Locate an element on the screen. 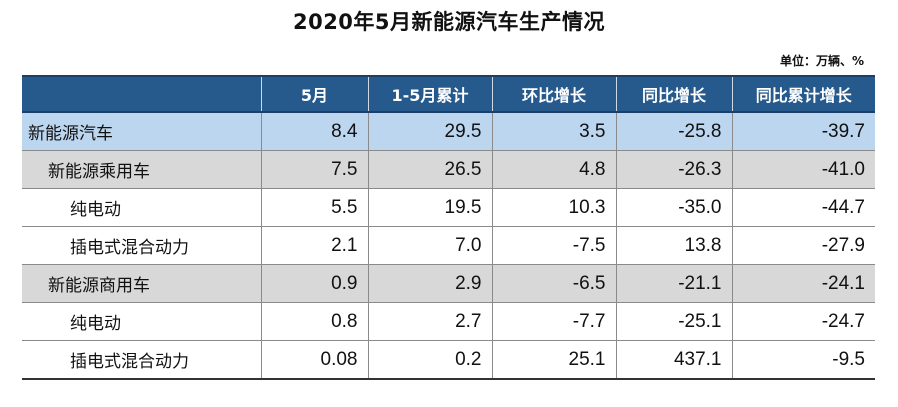  cell-mom: -7.7 is located at coordinates (553, 321).